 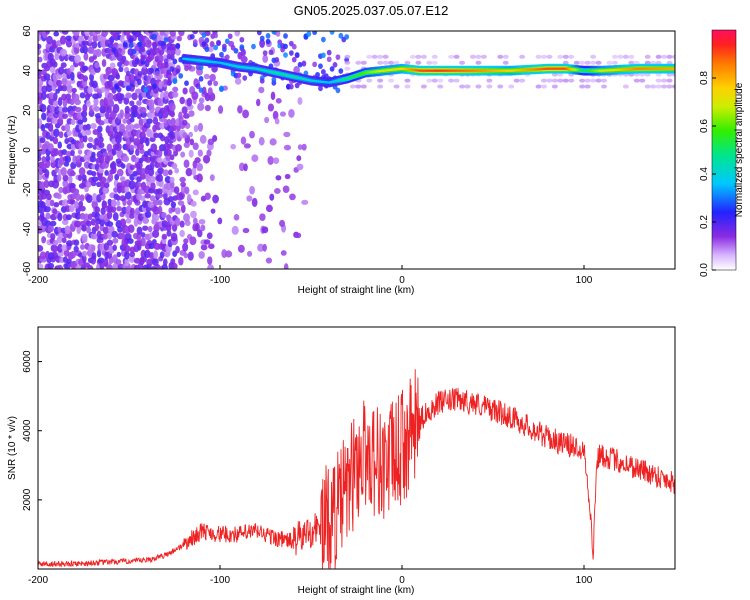 What do you see at coordinates (12, 150) in the screenshot?
I see `spectrogram-y-axis-label: Frequency (Hz)` at bounding box center [12, 150].